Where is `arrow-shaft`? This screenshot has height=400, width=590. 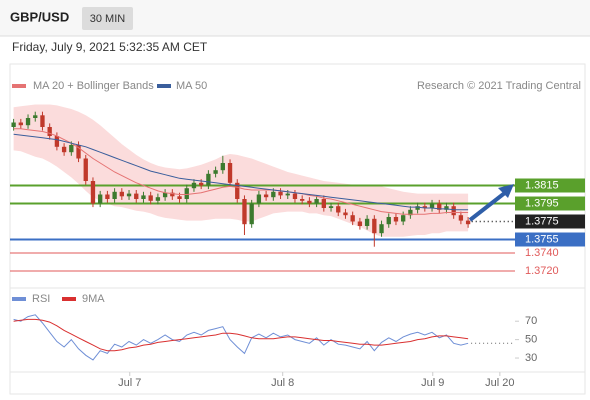
arrow-shaft is located at coordinates (488, 206).